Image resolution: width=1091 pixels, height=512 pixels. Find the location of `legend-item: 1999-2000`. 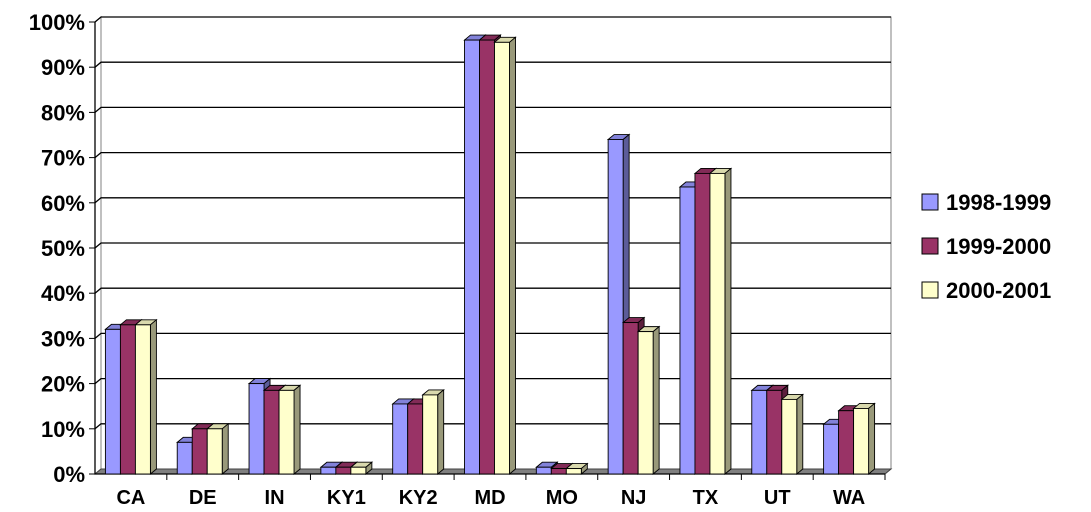

legend-item: 1999-2000 is located at coordinates (986, 246).